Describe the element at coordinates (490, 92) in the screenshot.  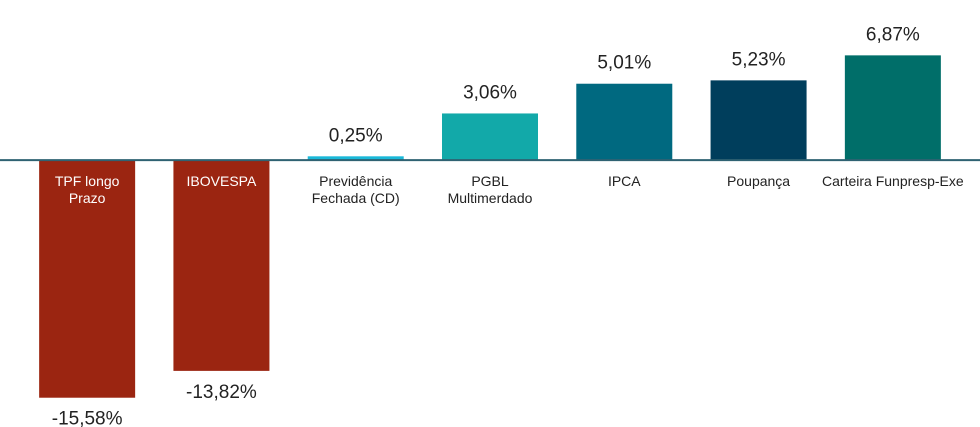
I see `value-label: 3,06%` at that location.